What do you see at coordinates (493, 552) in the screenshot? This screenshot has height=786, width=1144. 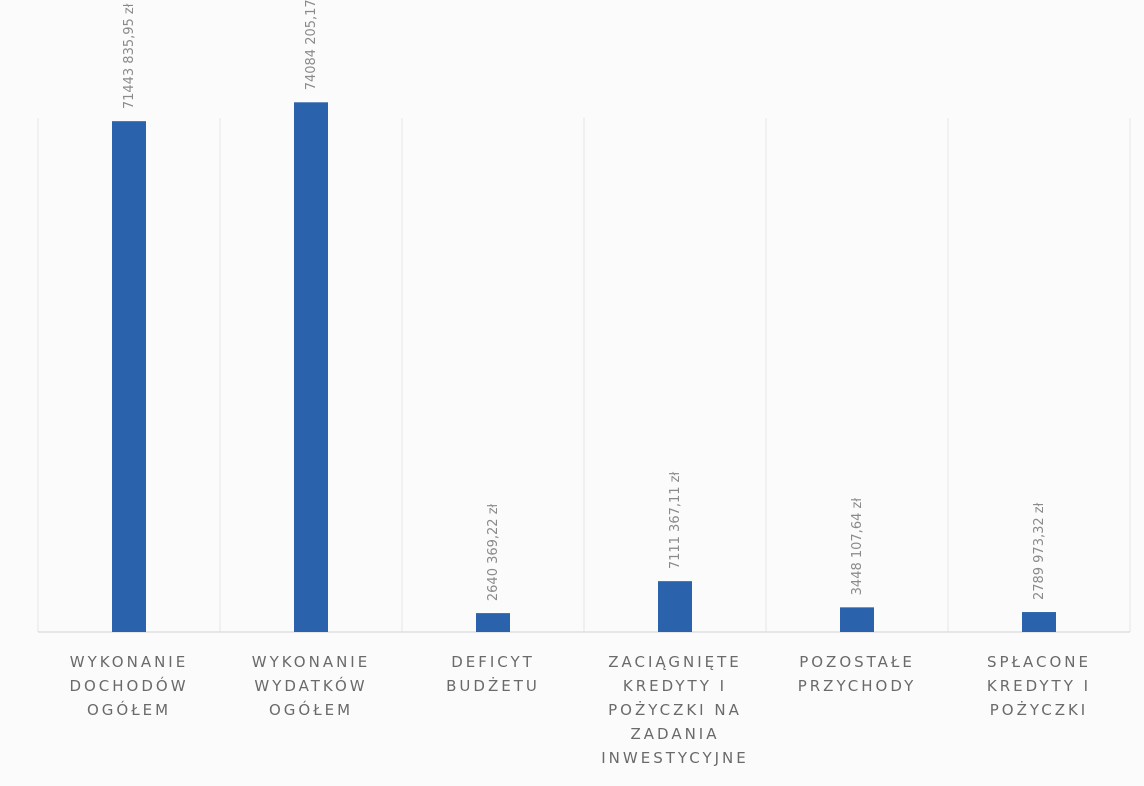 I see `data-label-3: 2640 369,22 zł` at bounding box center [493, 552].